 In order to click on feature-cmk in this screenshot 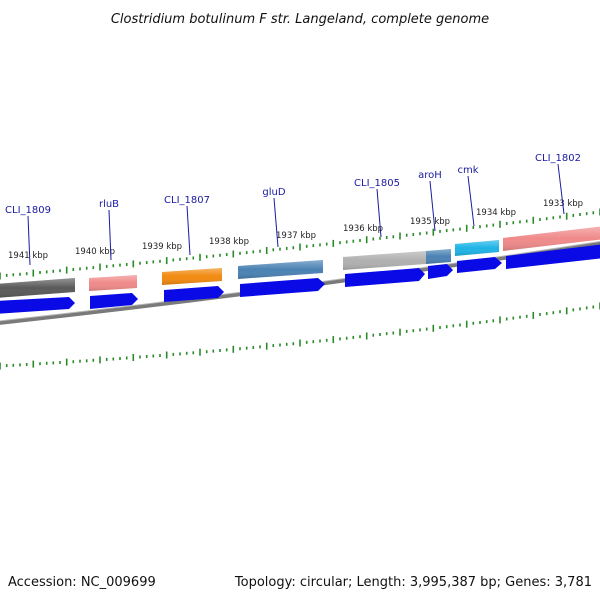, I will do `click(477, 248)`.